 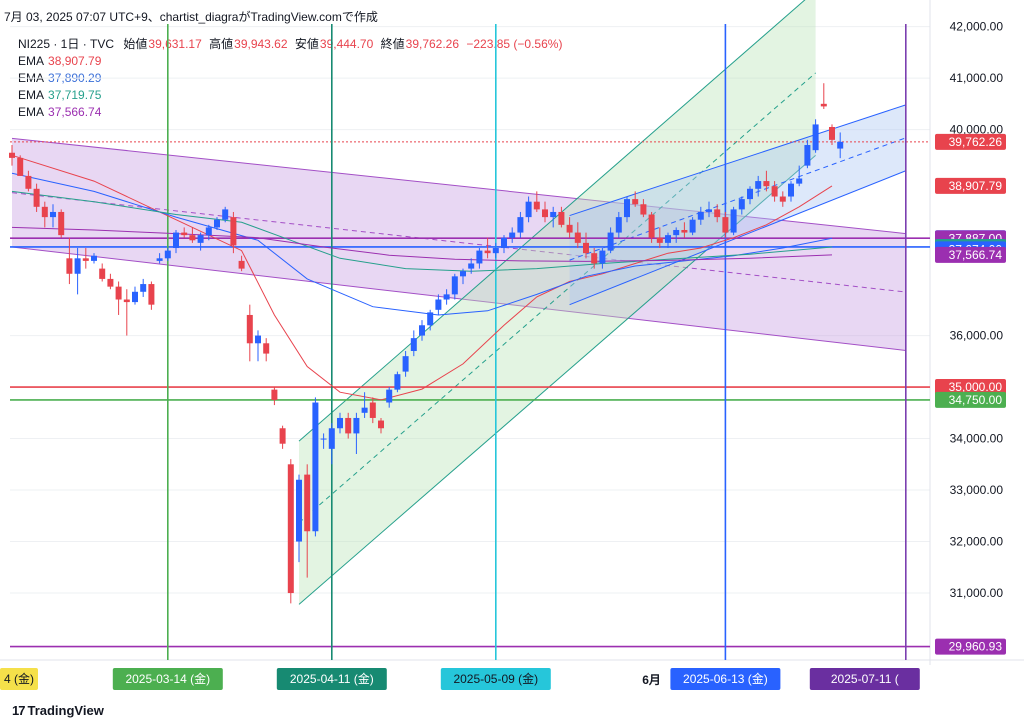 I want to click on price-tick-label: 32,000.00, so click(x=977, y=542).